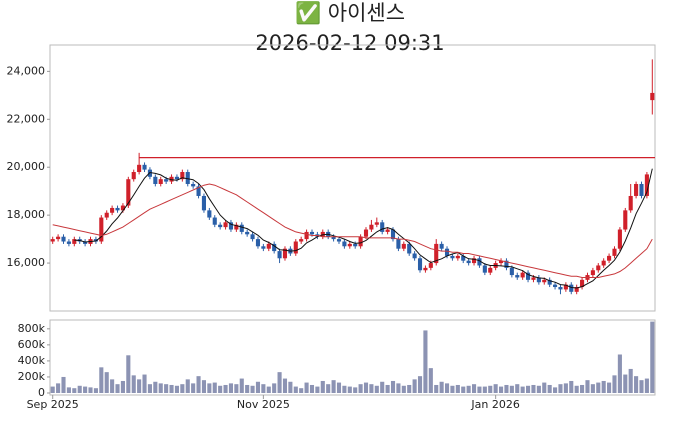 Image resolution: width=700 pixels, height=438 pixels. I want to click on chart-title: ✅ 아이센스, so click(350, 12).